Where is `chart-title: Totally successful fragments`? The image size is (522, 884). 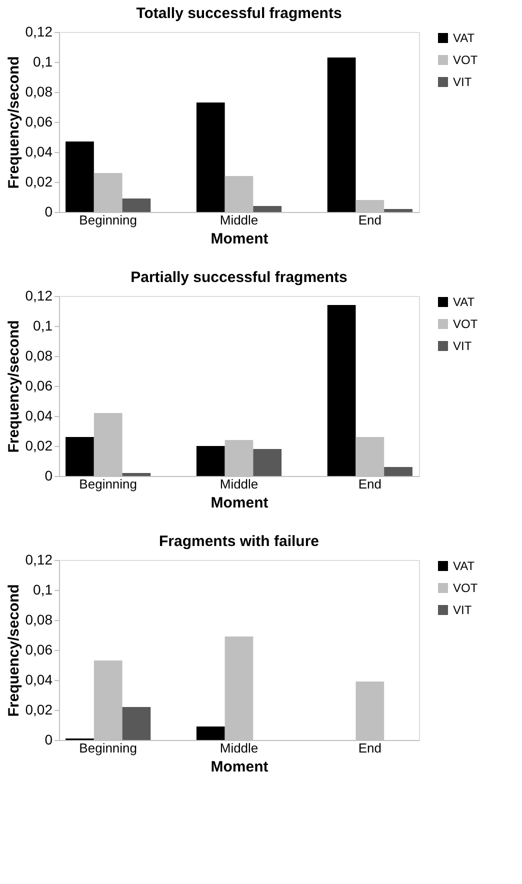
chart-title: Totally successful fragments is located at coordinates (239, 13).